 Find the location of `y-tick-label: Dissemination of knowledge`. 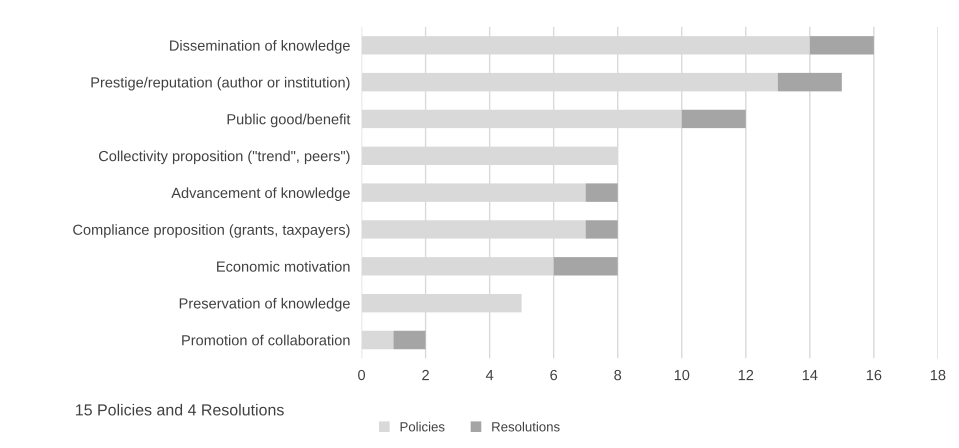

y-tick-label: Dissemination of knowledge is located at coordinates (260, 47).